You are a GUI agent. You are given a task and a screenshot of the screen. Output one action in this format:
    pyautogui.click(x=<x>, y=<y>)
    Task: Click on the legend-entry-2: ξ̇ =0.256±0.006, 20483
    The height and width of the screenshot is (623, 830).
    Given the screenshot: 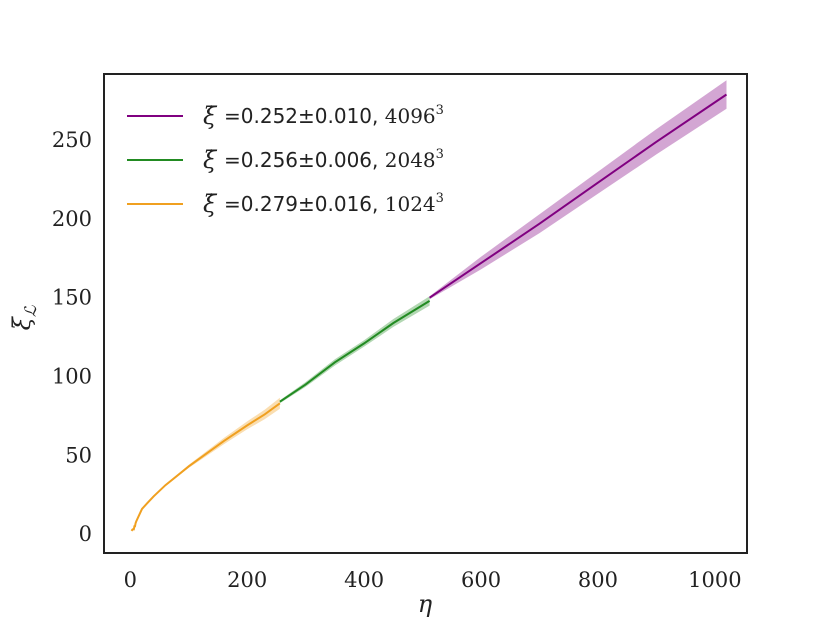 What is the action you would take?
    pyautogui.click(x=285, y=160)
    